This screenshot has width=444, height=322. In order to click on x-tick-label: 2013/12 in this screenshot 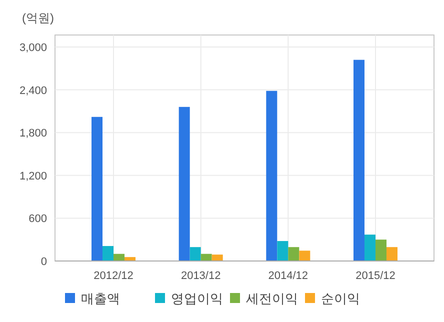, I will do `click(200, 276)`.